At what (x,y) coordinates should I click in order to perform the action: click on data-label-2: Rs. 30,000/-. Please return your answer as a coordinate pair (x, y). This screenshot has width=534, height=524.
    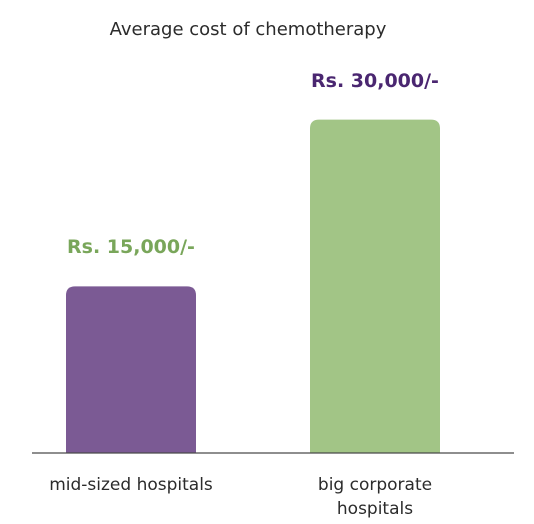
    Looking at the image, I should click on (375, 80).